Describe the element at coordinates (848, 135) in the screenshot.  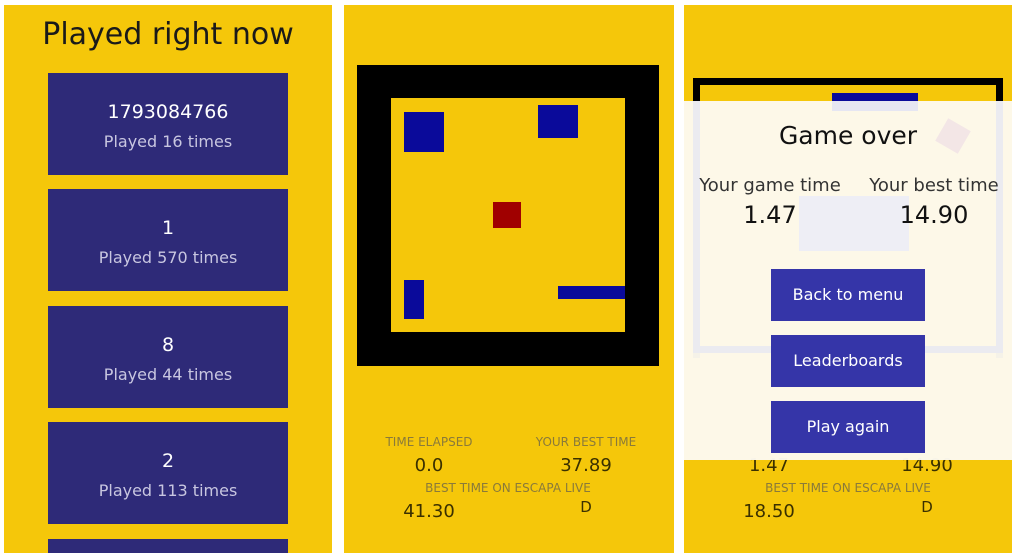
I see `game-over-title: Game over` at that location.